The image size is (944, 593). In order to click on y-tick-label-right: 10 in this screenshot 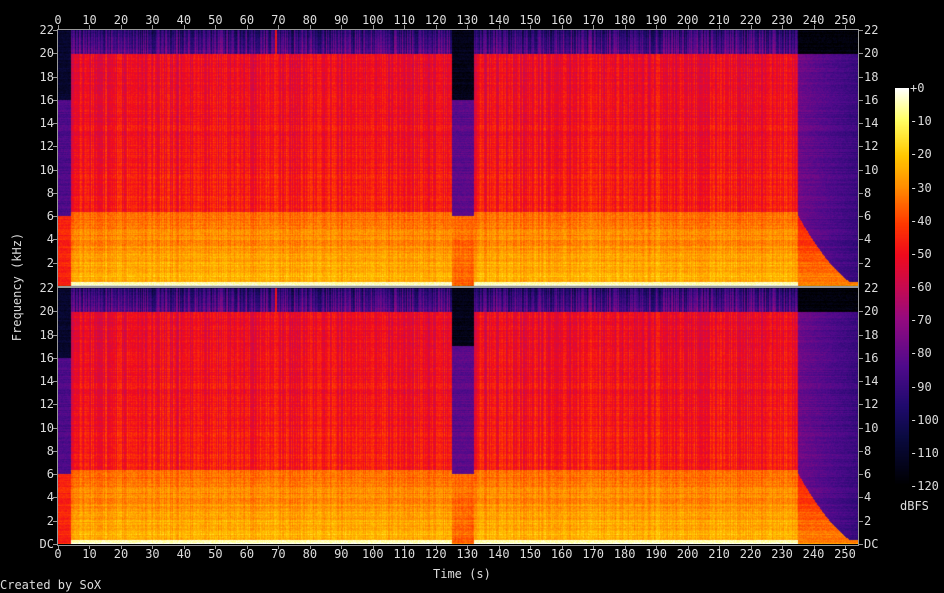, I will do `click(871, 427)`.